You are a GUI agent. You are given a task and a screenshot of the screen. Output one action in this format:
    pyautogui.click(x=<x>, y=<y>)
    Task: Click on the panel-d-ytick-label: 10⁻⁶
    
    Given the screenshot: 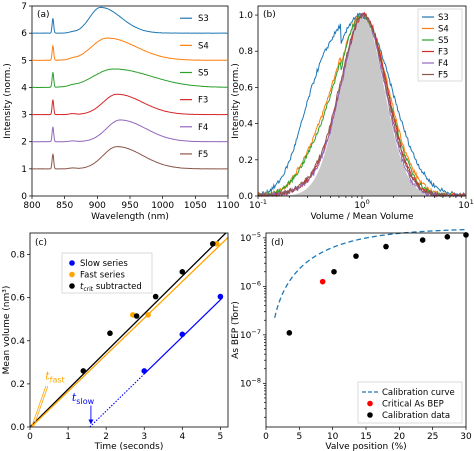 What is the action you would take?
    pyautogui.click(x=250, y=285)
    